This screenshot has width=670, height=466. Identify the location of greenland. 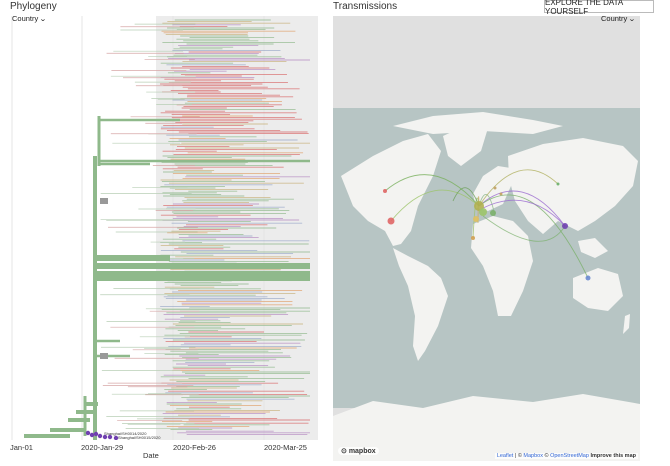
(465, 144).